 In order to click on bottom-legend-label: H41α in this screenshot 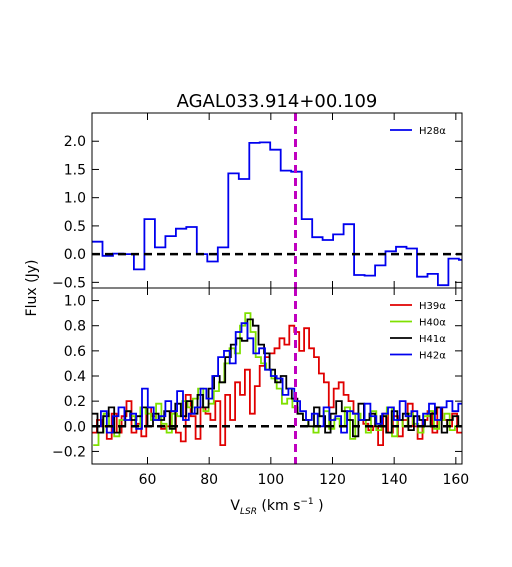, I will do `click(432, 339)`.